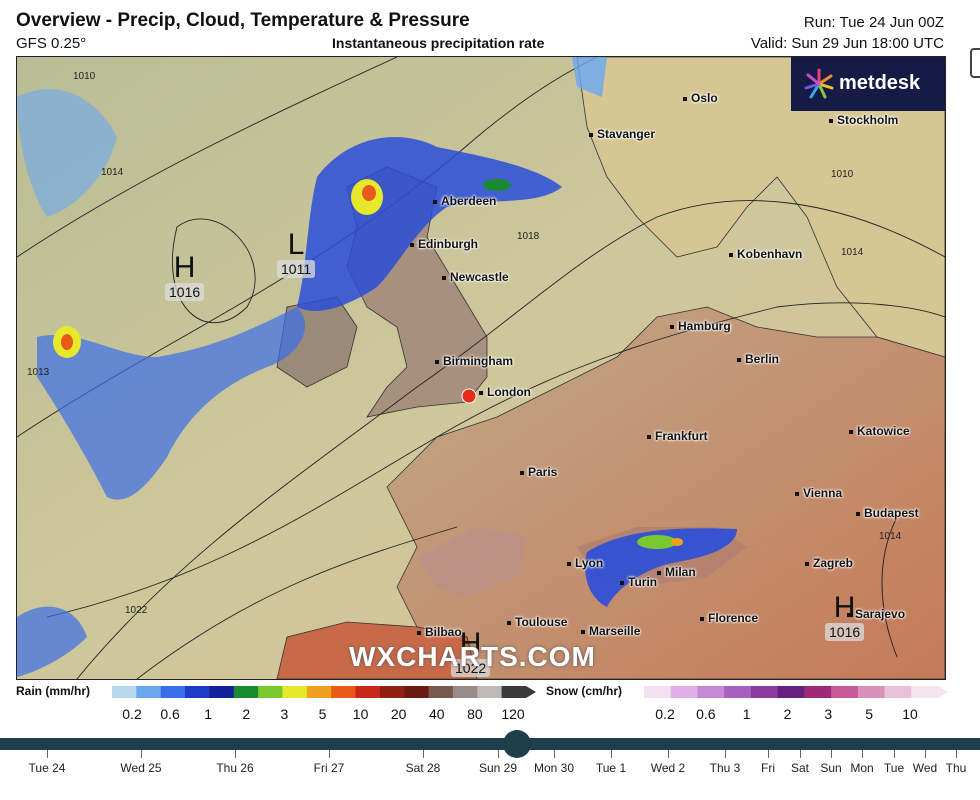 This screenshot has height=800, width=980. I want to click on timeline-day-label: Fri, so click(768, 768).